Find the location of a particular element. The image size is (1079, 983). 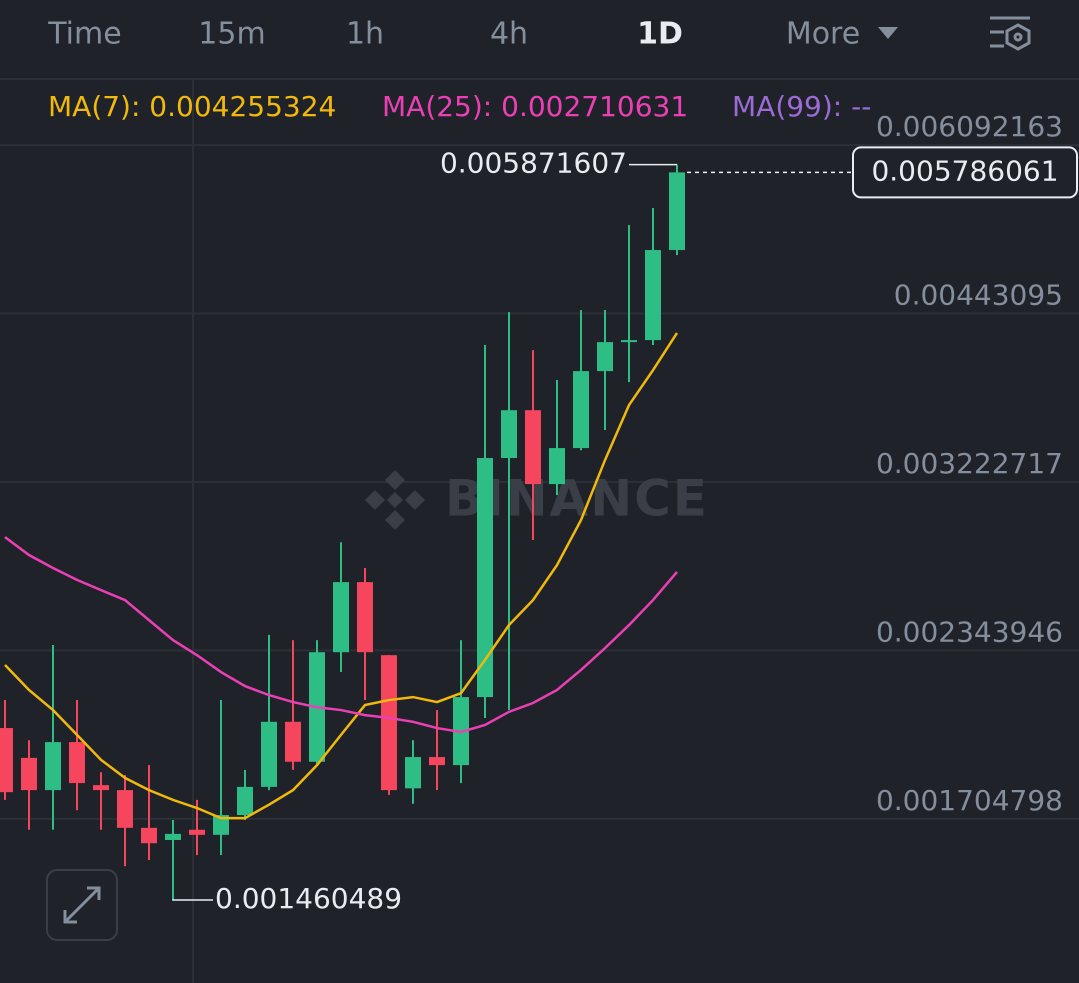

min-label: 0.001460489 is located at coordinates (308, 898).